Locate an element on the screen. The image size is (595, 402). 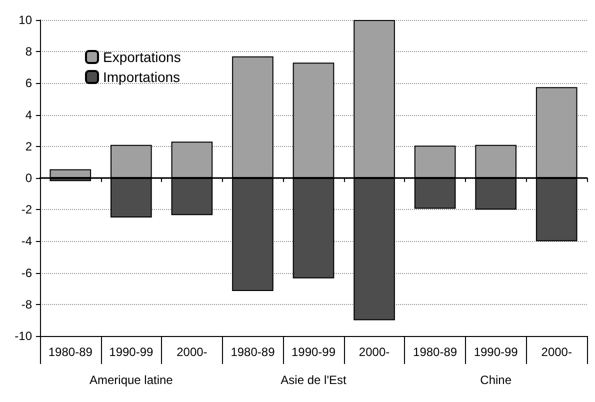
y-tick-label: 8 is located at coordinates (28, 51).